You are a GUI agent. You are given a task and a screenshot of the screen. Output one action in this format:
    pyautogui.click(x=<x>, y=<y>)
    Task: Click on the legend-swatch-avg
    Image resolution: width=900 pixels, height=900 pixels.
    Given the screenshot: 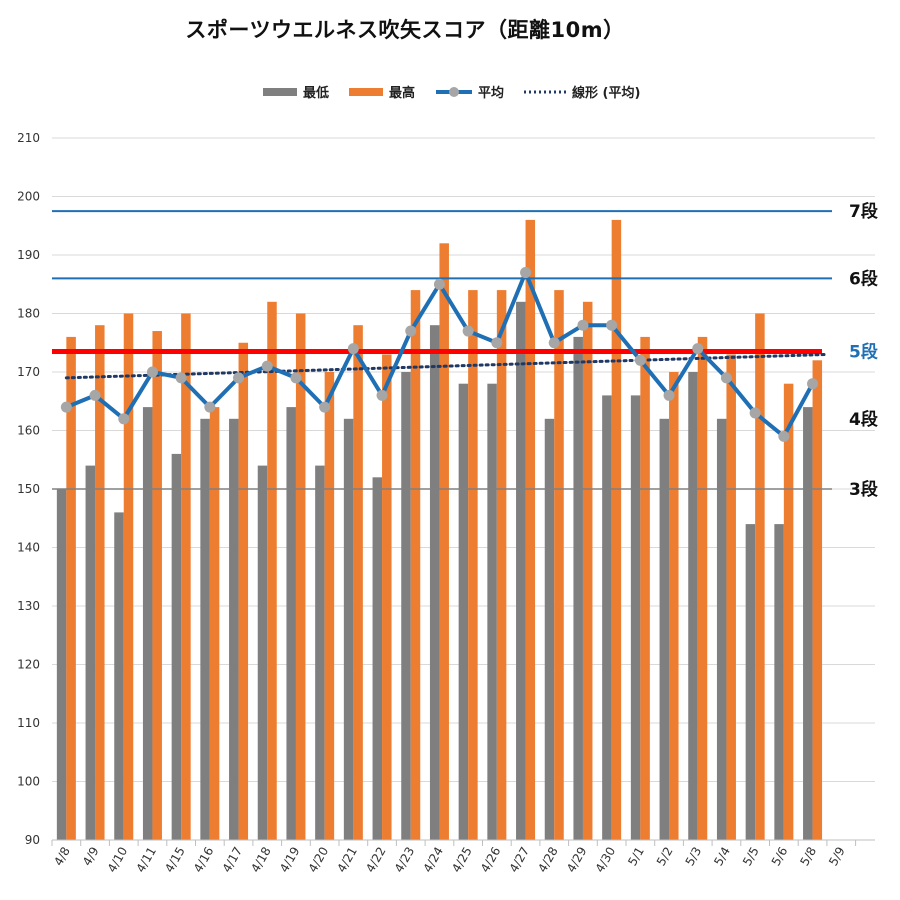 What is the action you would take?
    pyautogui.click(x=454, y=91)
    